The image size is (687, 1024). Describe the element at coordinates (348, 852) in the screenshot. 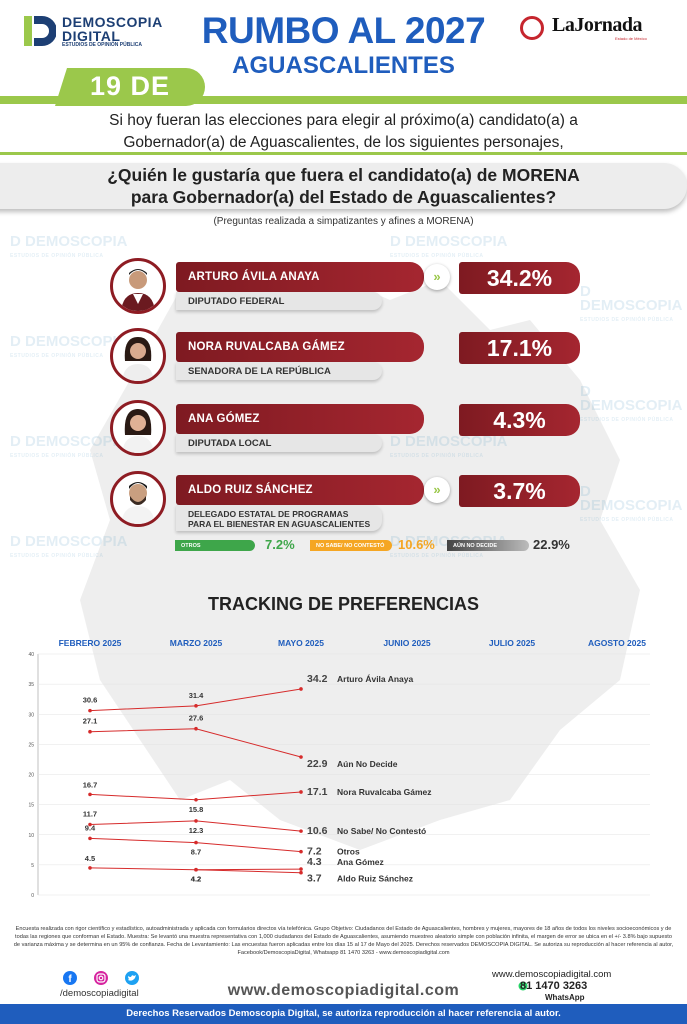

I see `series-label: Otros` at that location.